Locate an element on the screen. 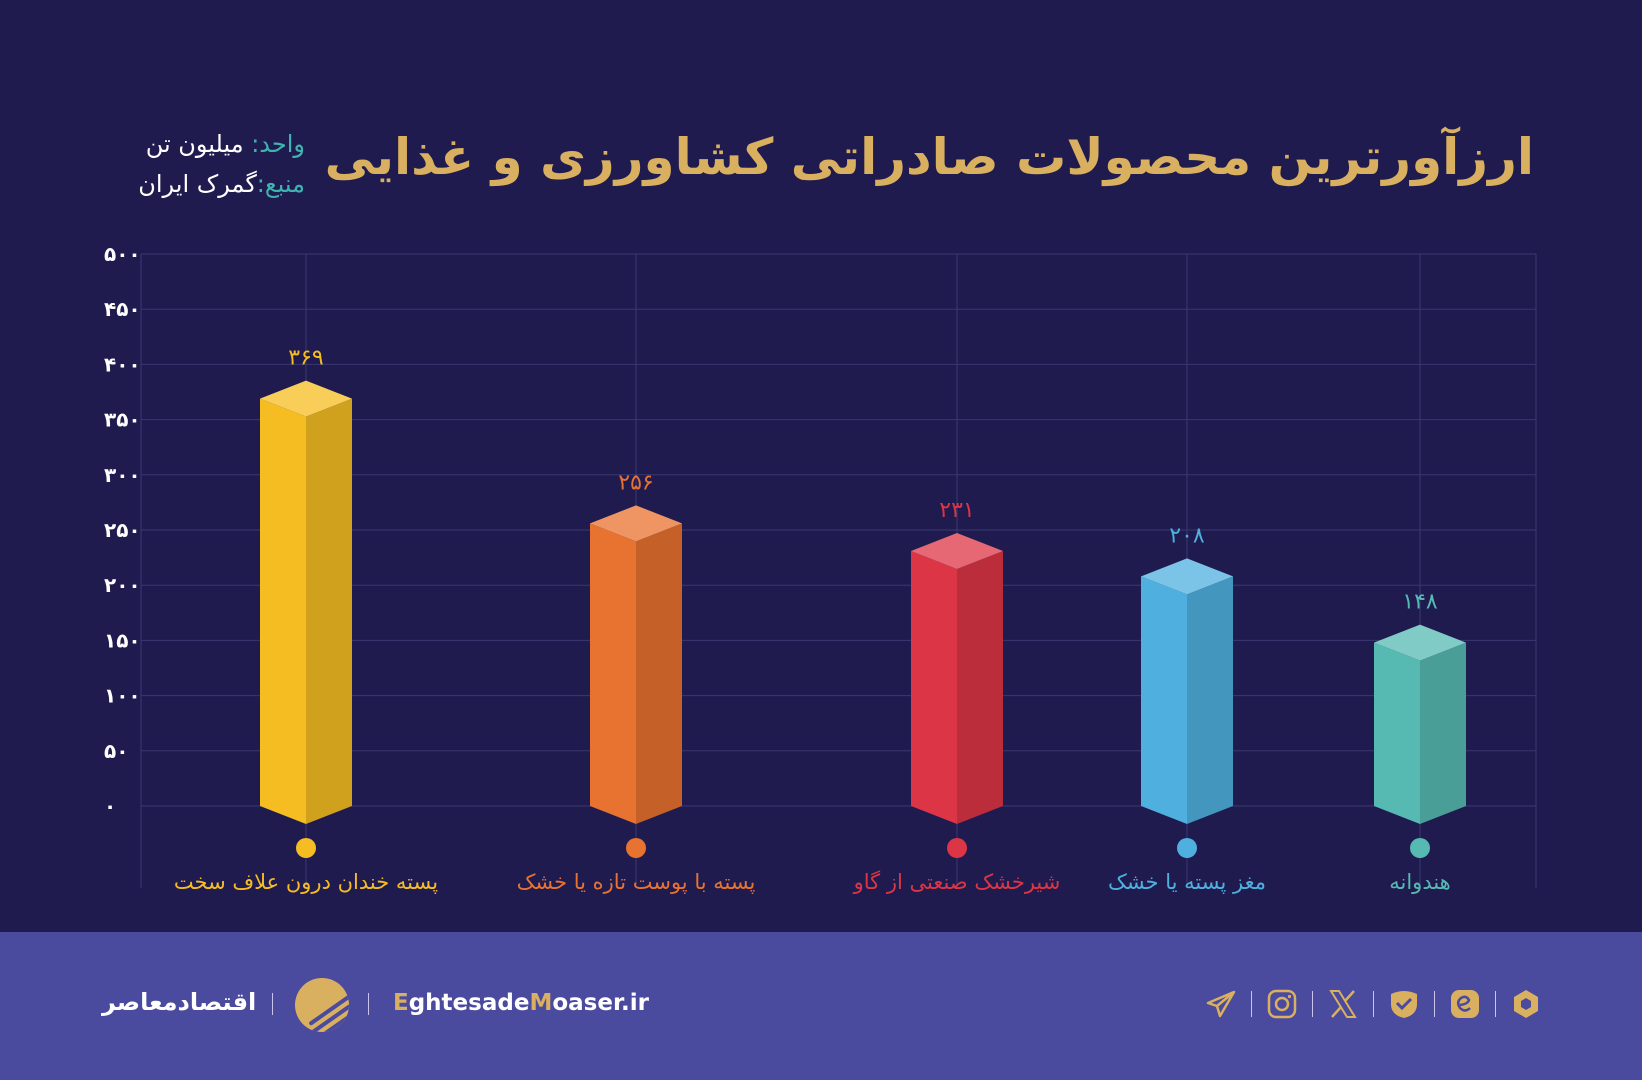  category-label: هندوانه is located at coordinates (1420, 882).